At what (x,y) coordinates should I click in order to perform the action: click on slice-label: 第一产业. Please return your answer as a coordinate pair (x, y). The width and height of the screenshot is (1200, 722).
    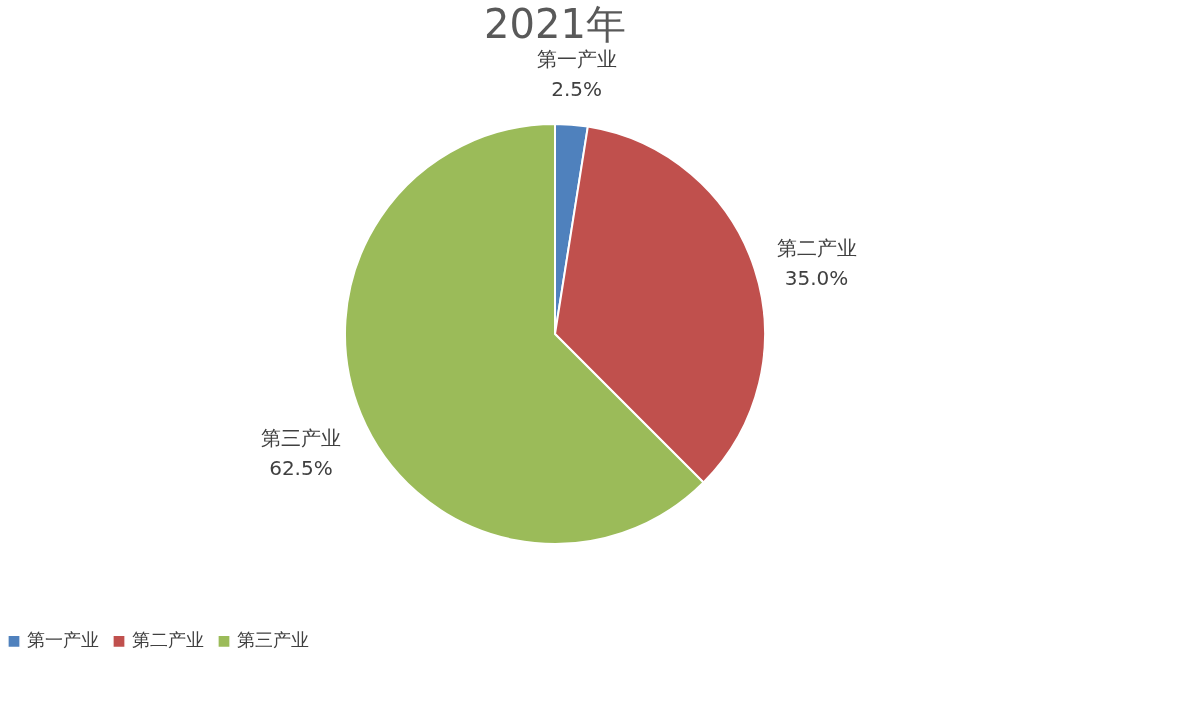
    Looking at the image, I should click on (576, 58).